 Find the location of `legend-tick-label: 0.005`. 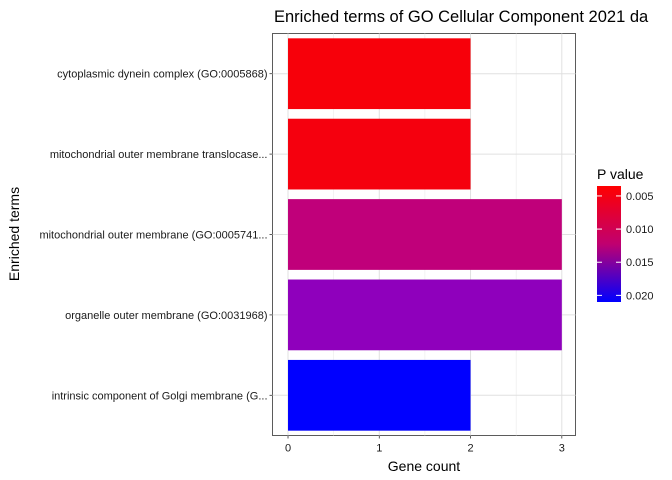

legend-tick-label: 0.005 is located at coordinates (640, 197).